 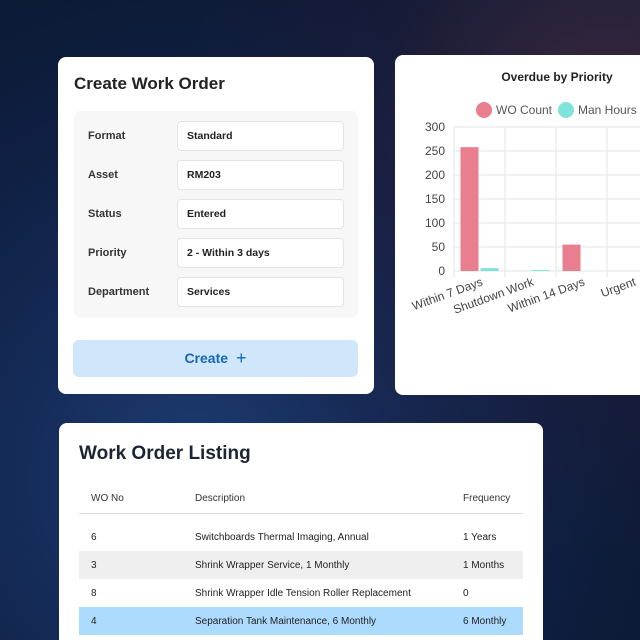 I want to click on create-button: Create +, so click(x=215, y=358).